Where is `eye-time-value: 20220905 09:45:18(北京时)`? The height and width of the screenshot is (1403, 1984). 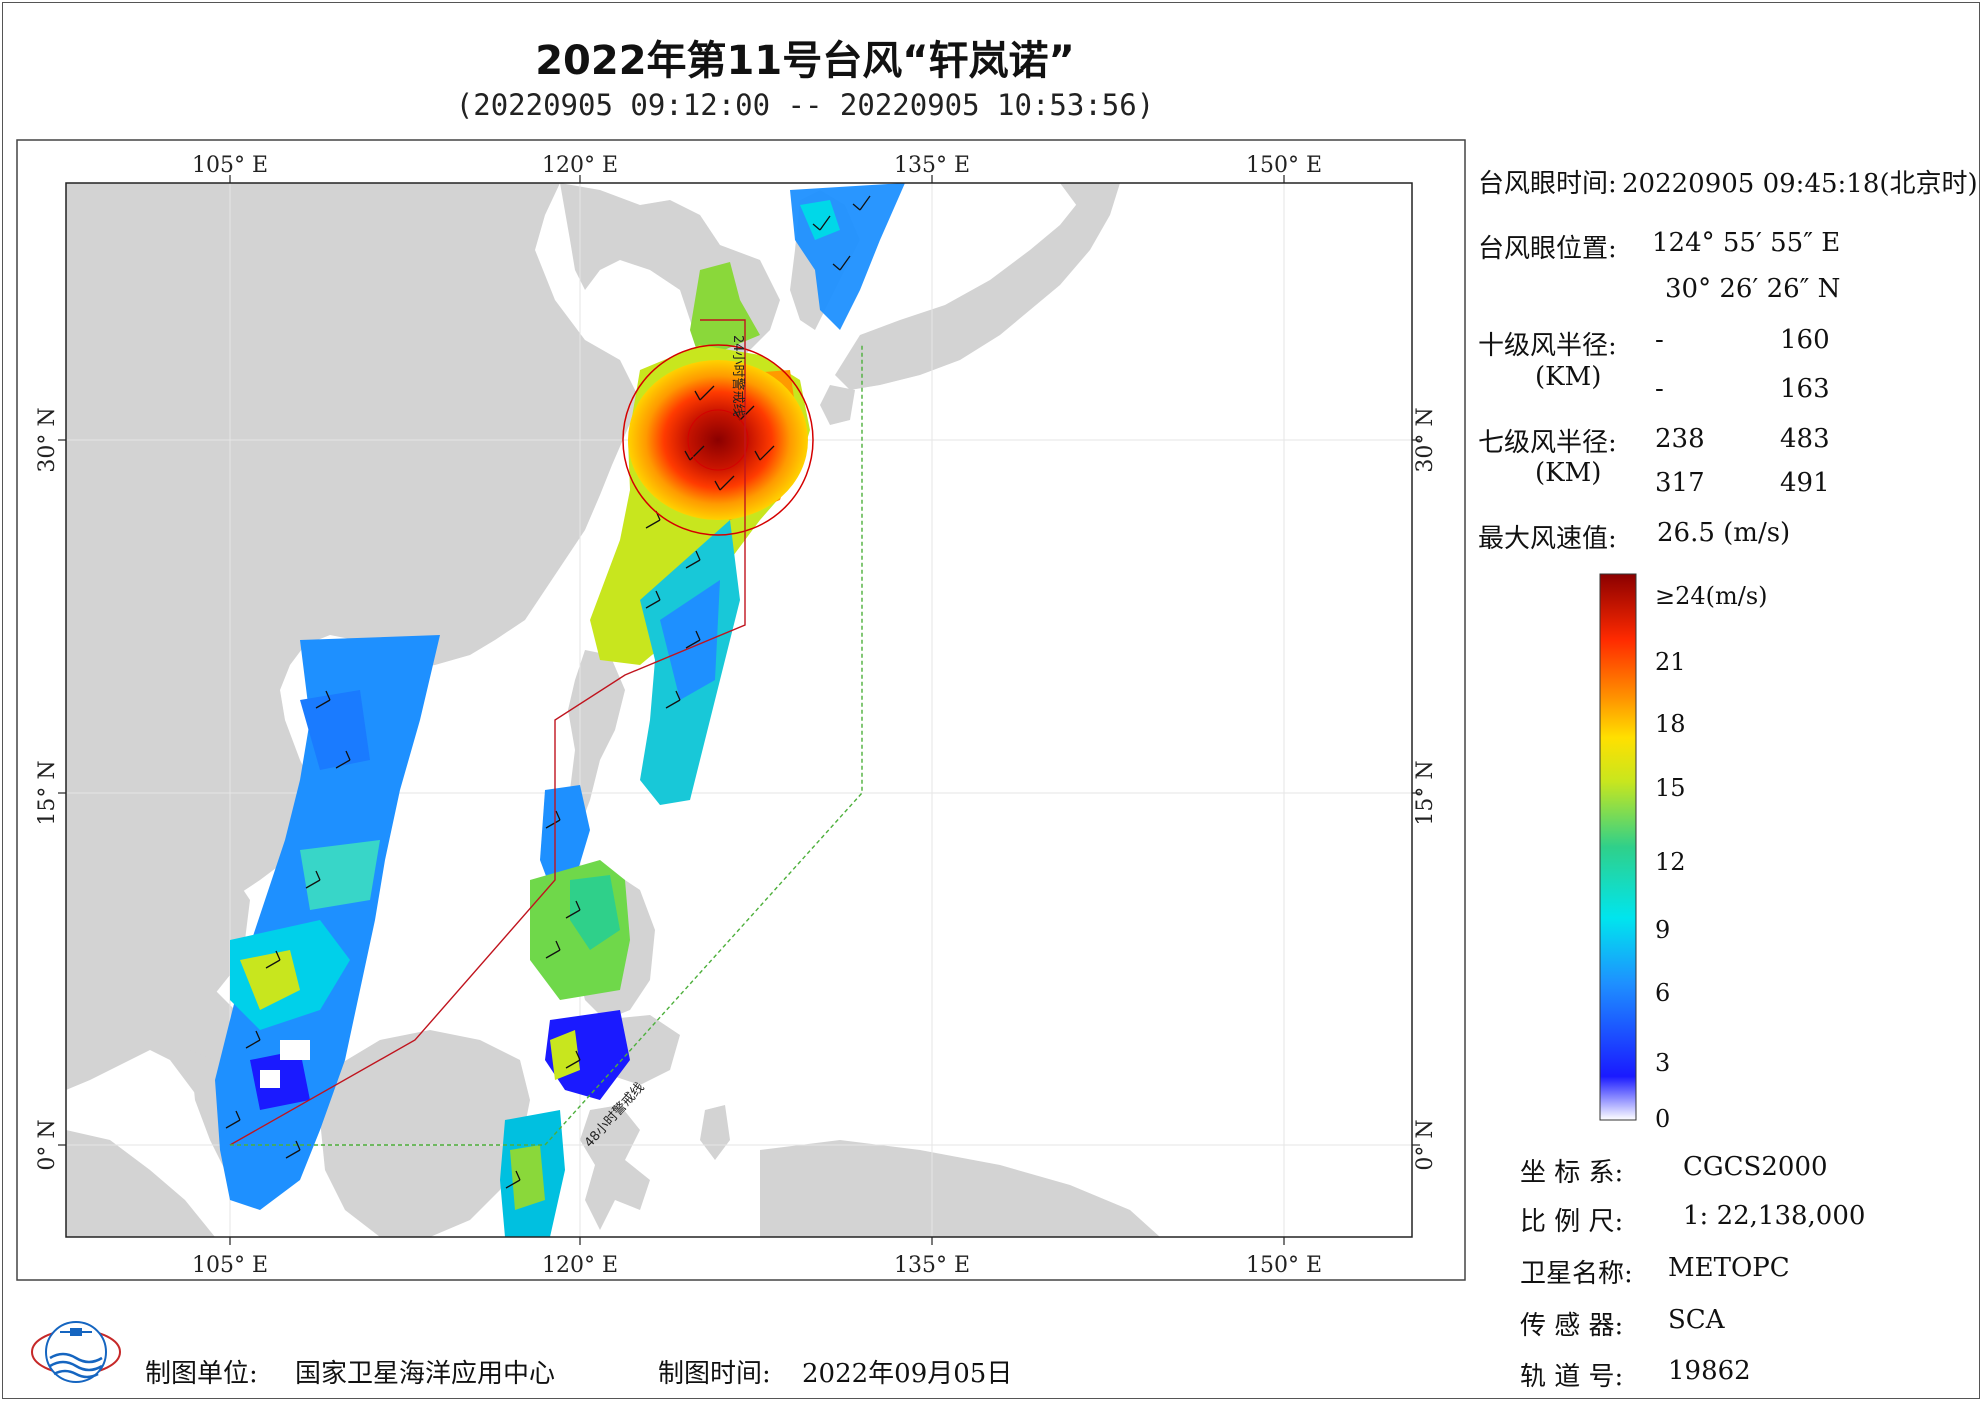
eye-time-value: 20220905 09:45:18(北京时) is located at coordinates (1800, 184).